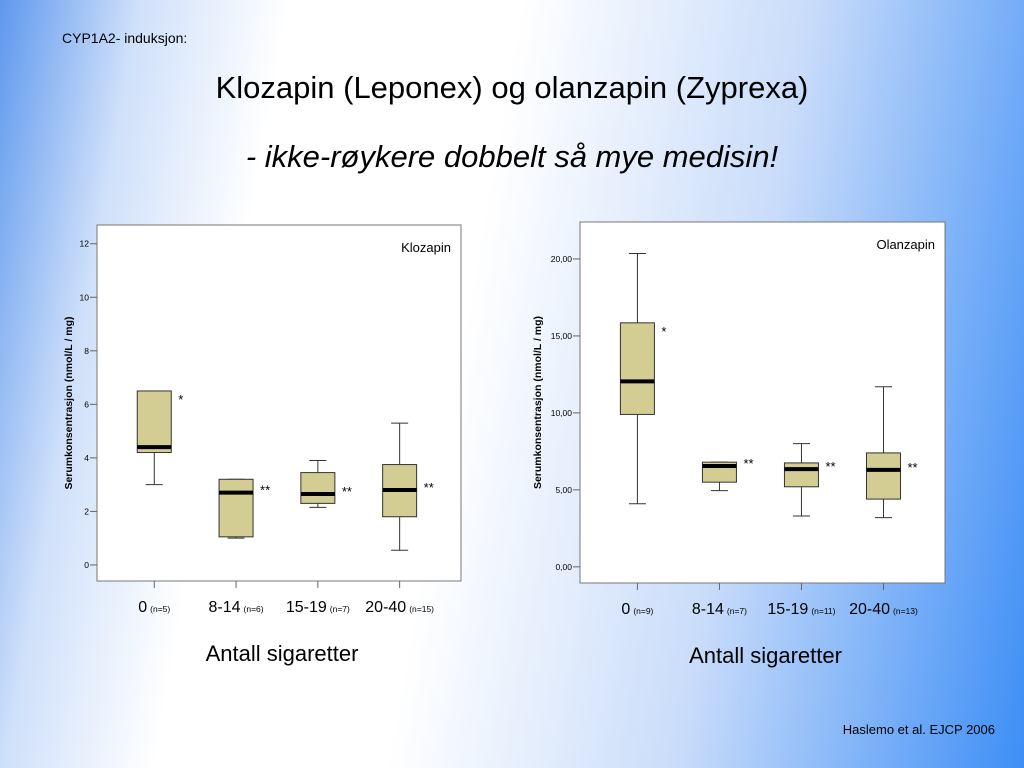  What do you see at coordinates (905, 244) in the screenshot?
I see `chart-title: Olanzapin` at bounding box center [905, 244].